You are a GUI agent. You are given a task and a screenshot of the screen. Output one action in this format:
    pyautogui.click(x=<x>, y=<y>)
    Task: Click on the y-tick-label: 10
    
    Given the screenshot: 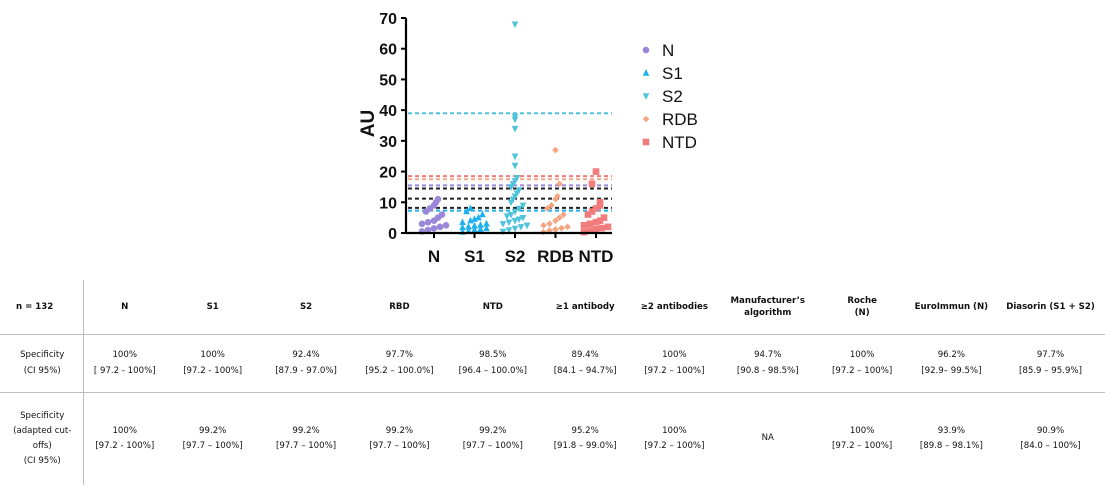 What is the action you would take?
    pyautogui.click(x=388, y=203)
    